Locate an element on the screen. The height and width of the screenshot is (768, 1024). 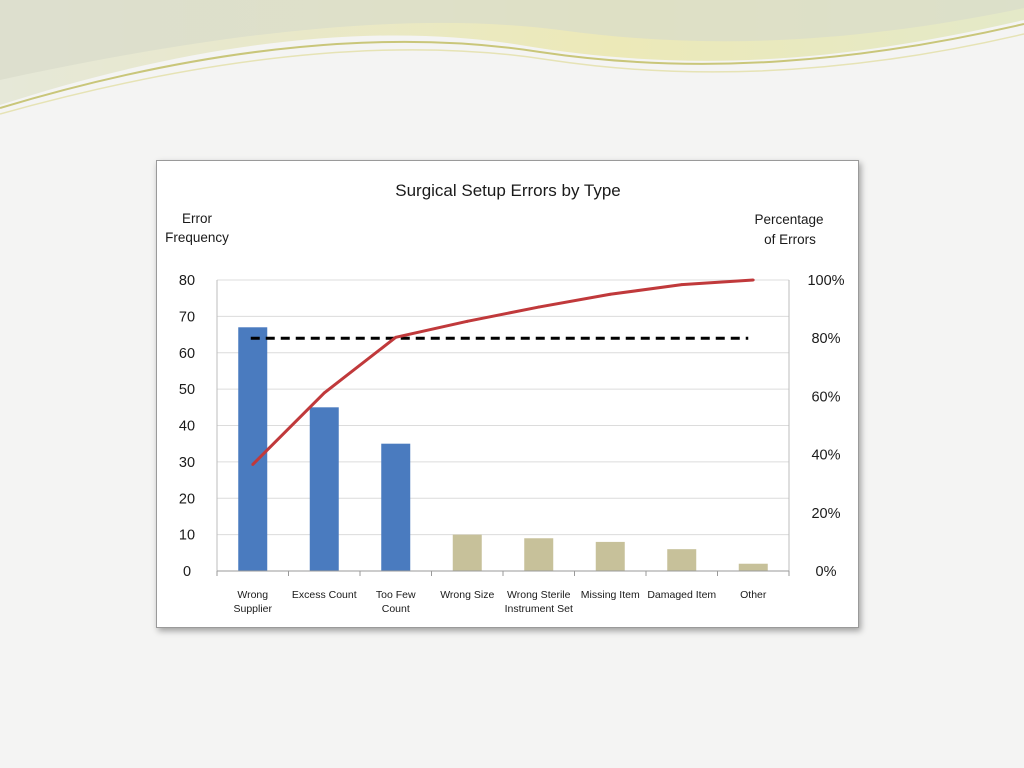
category-label-line: Instrument Set is located at coordinates (539, 609).